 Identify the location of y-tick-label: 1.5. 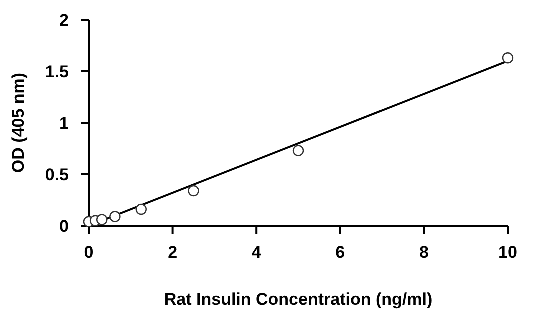
(57, 72).